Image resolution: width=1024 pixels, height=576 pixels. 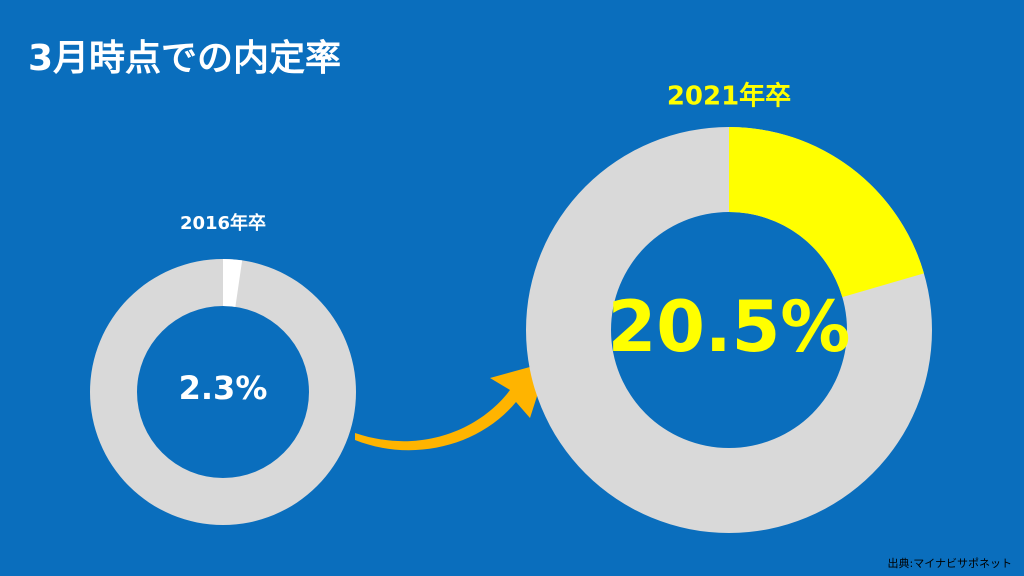 I want to click on slide-title: 3月時点での内定率, so click(x=184, y=58).